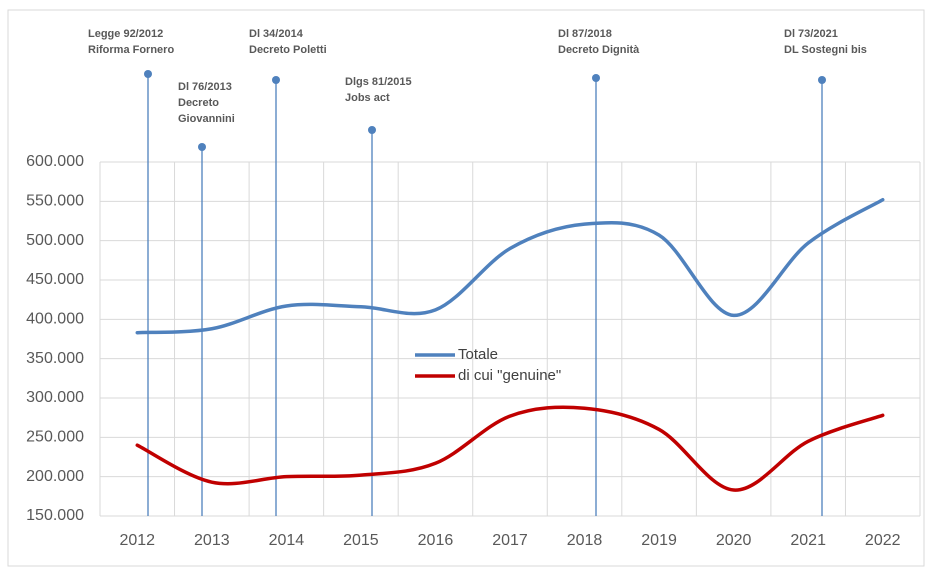  What do you see at coordinates (659, 540) in the screenshot?
I see `x-tick-label: 2019` at bounding box center [659, 540].